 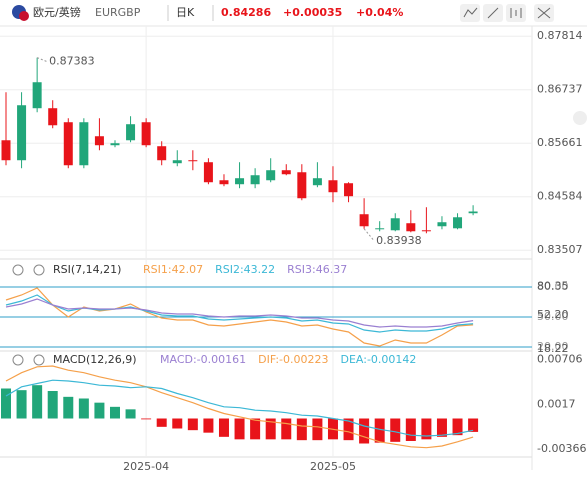 I want to click on macd-header: MACD(12,26,9), so click(x=74, y=359).